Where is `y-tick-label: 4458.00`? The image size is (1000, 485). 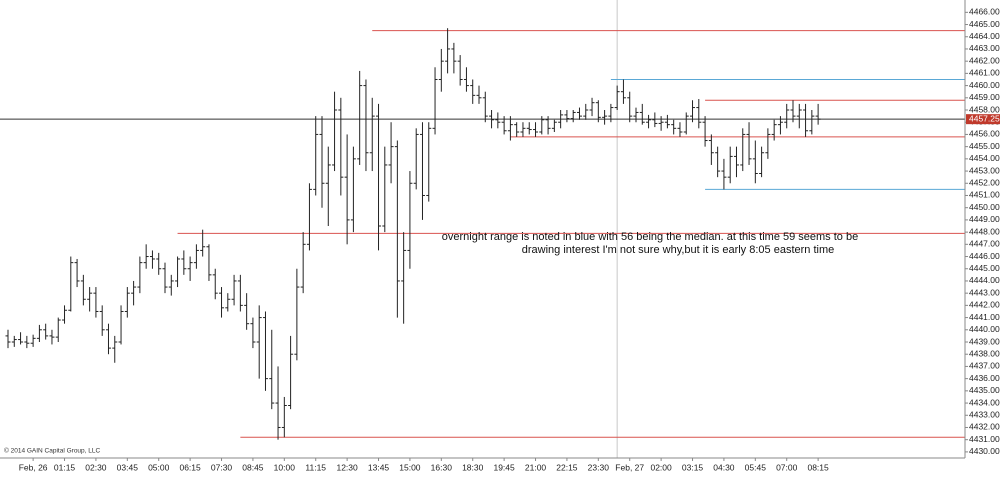
y-tick-label: 4458.00 is located at coordinates (984, 109).